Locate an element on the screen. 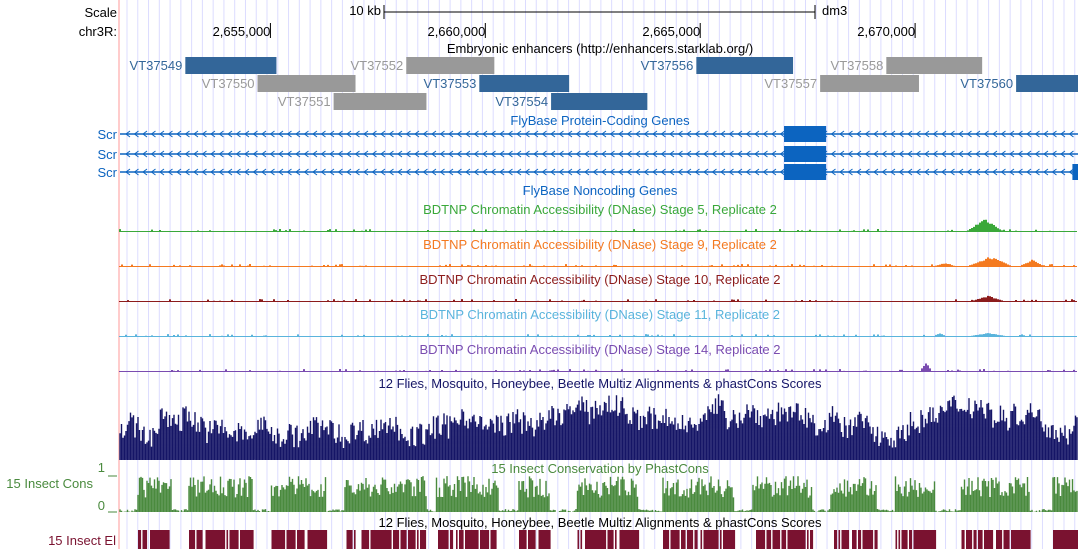  enhancer-label: VT37549 is located at coordinates (156, 65).